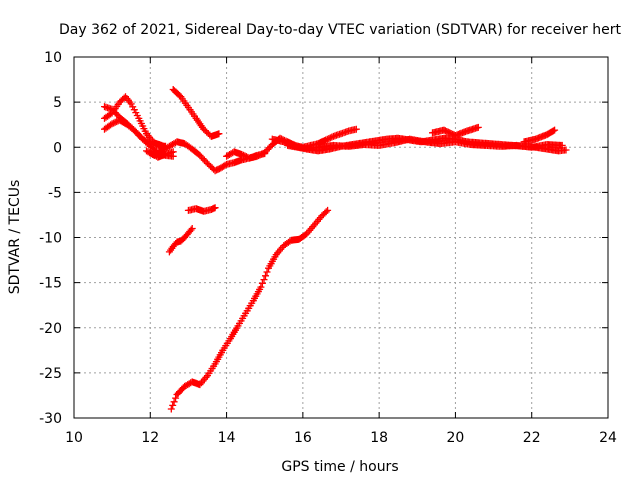 Image resolution: width=640 pixels, height=480 pixels. Describe the element at coordinates (379, 438) in the screenshot. I see `x-tick-label: 18` at that location.